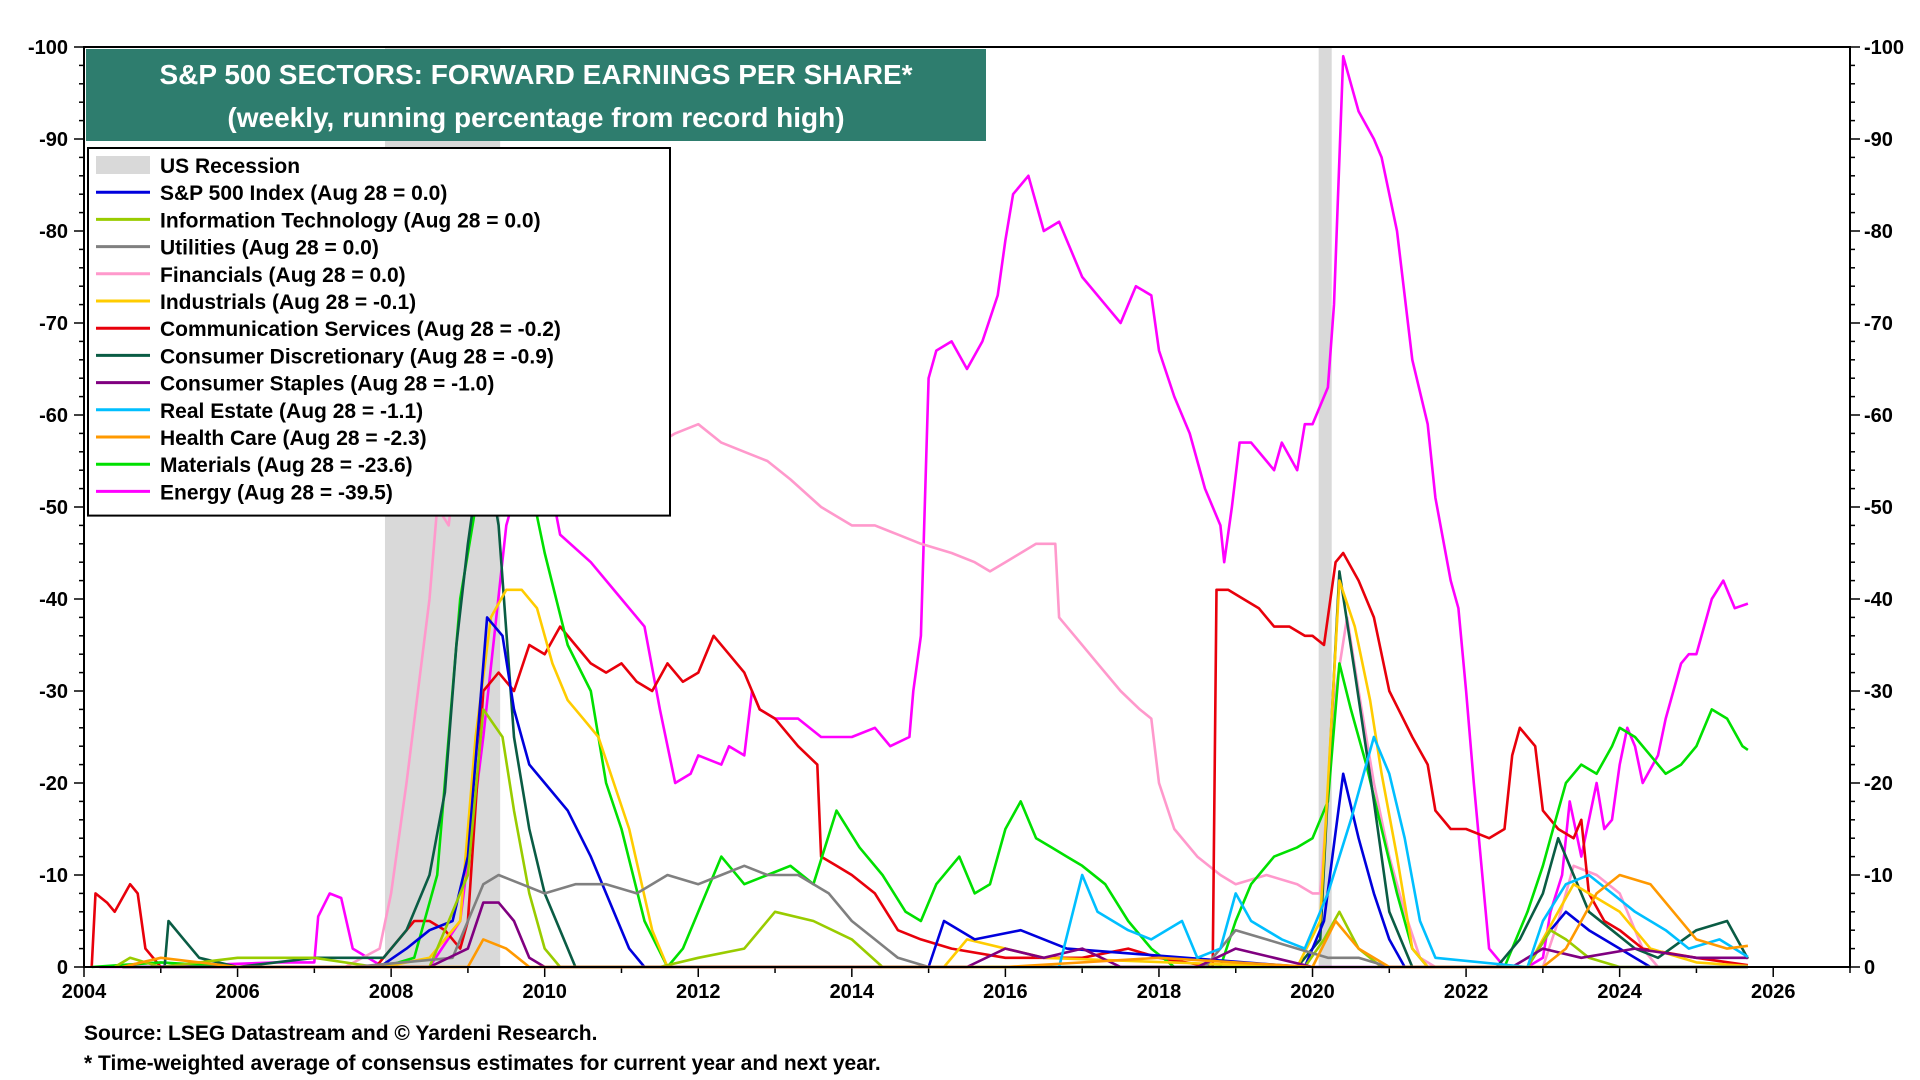  Describe the element at coordinates (53, 508) in the screenshot. I see `y-tick-label-left: -50` at that location.